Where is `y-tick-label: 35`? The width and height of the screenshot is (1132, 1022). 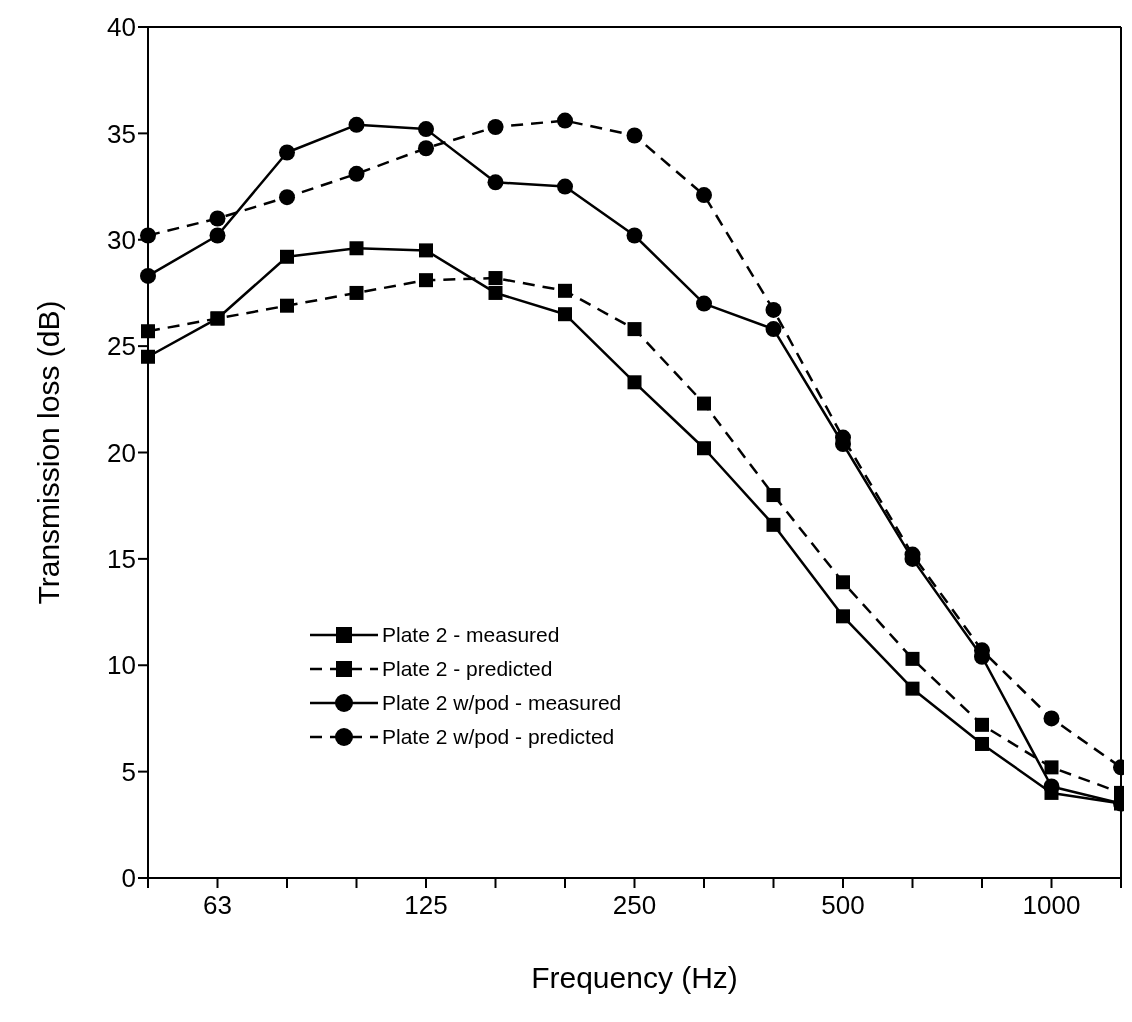 y-tick-label: 35 is located at coordinates (121, 133).